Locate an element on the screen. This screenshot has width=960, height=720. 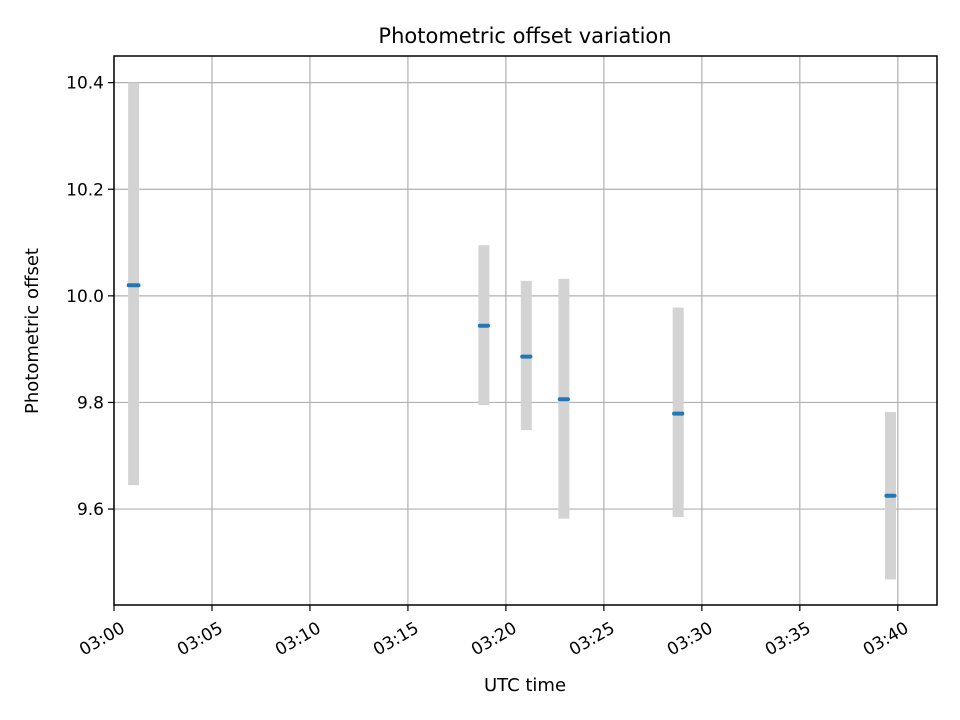
x-tick-label: 03:35 is located at coordinates (788, 639).